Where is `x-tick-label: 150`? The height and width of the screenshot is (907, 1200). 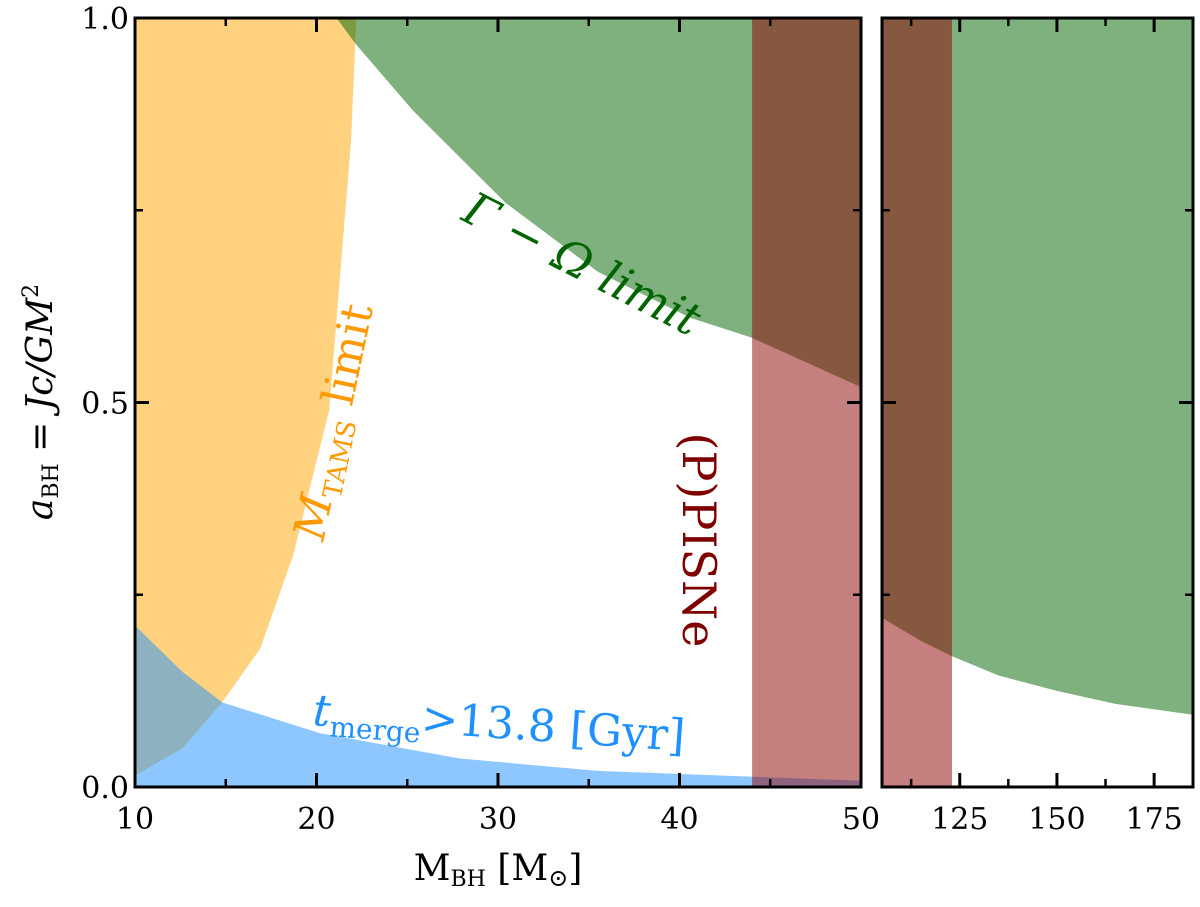 x-tick-label: 150 is located at coordinates (1056, 819).